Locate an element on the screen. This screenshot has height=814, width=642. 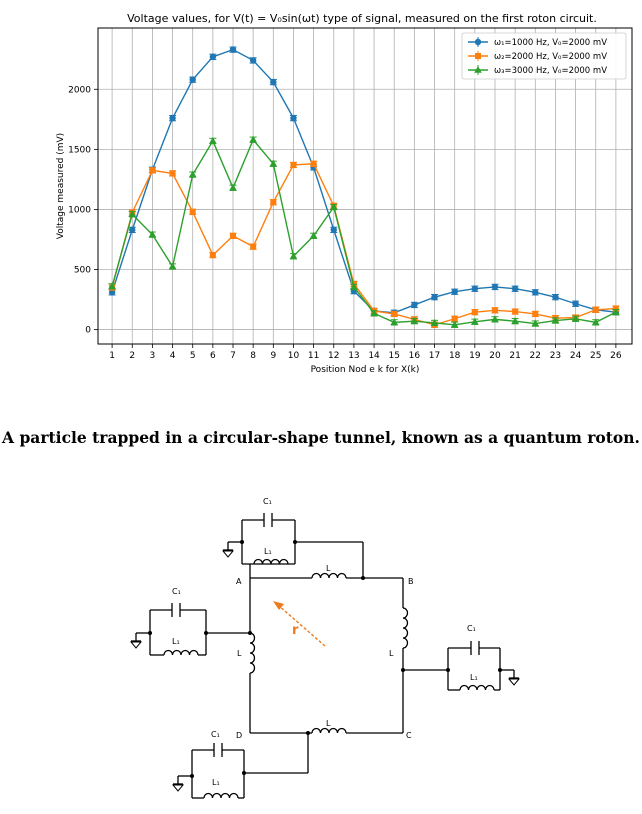
x-tick-label: 21 is located at coordinates (514, 356).